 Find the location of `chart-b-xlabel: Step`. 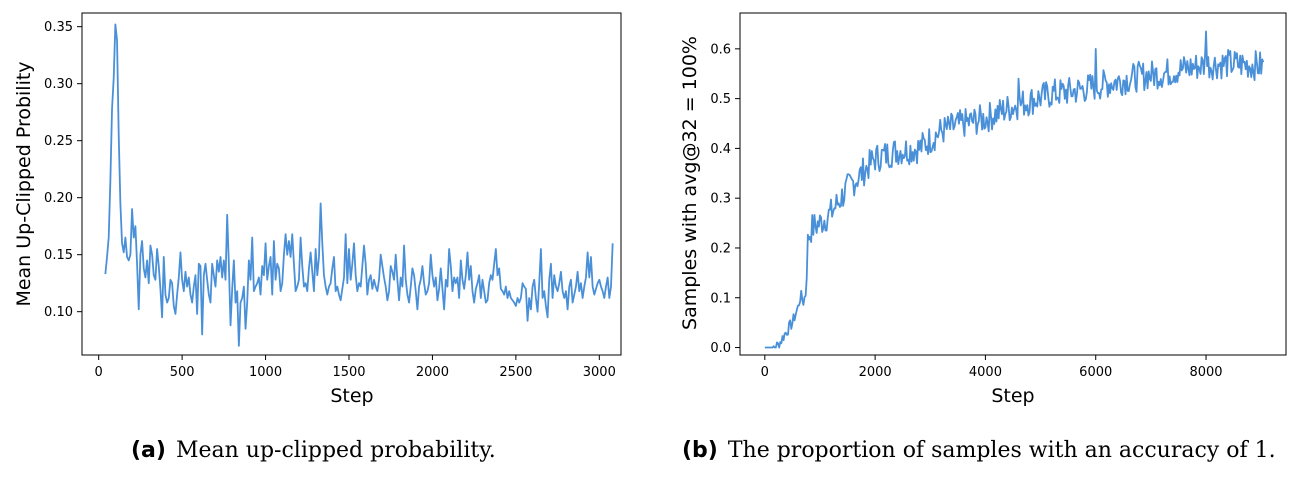

chart-b-xlabel: Step is located at coordinates (1012, 396).